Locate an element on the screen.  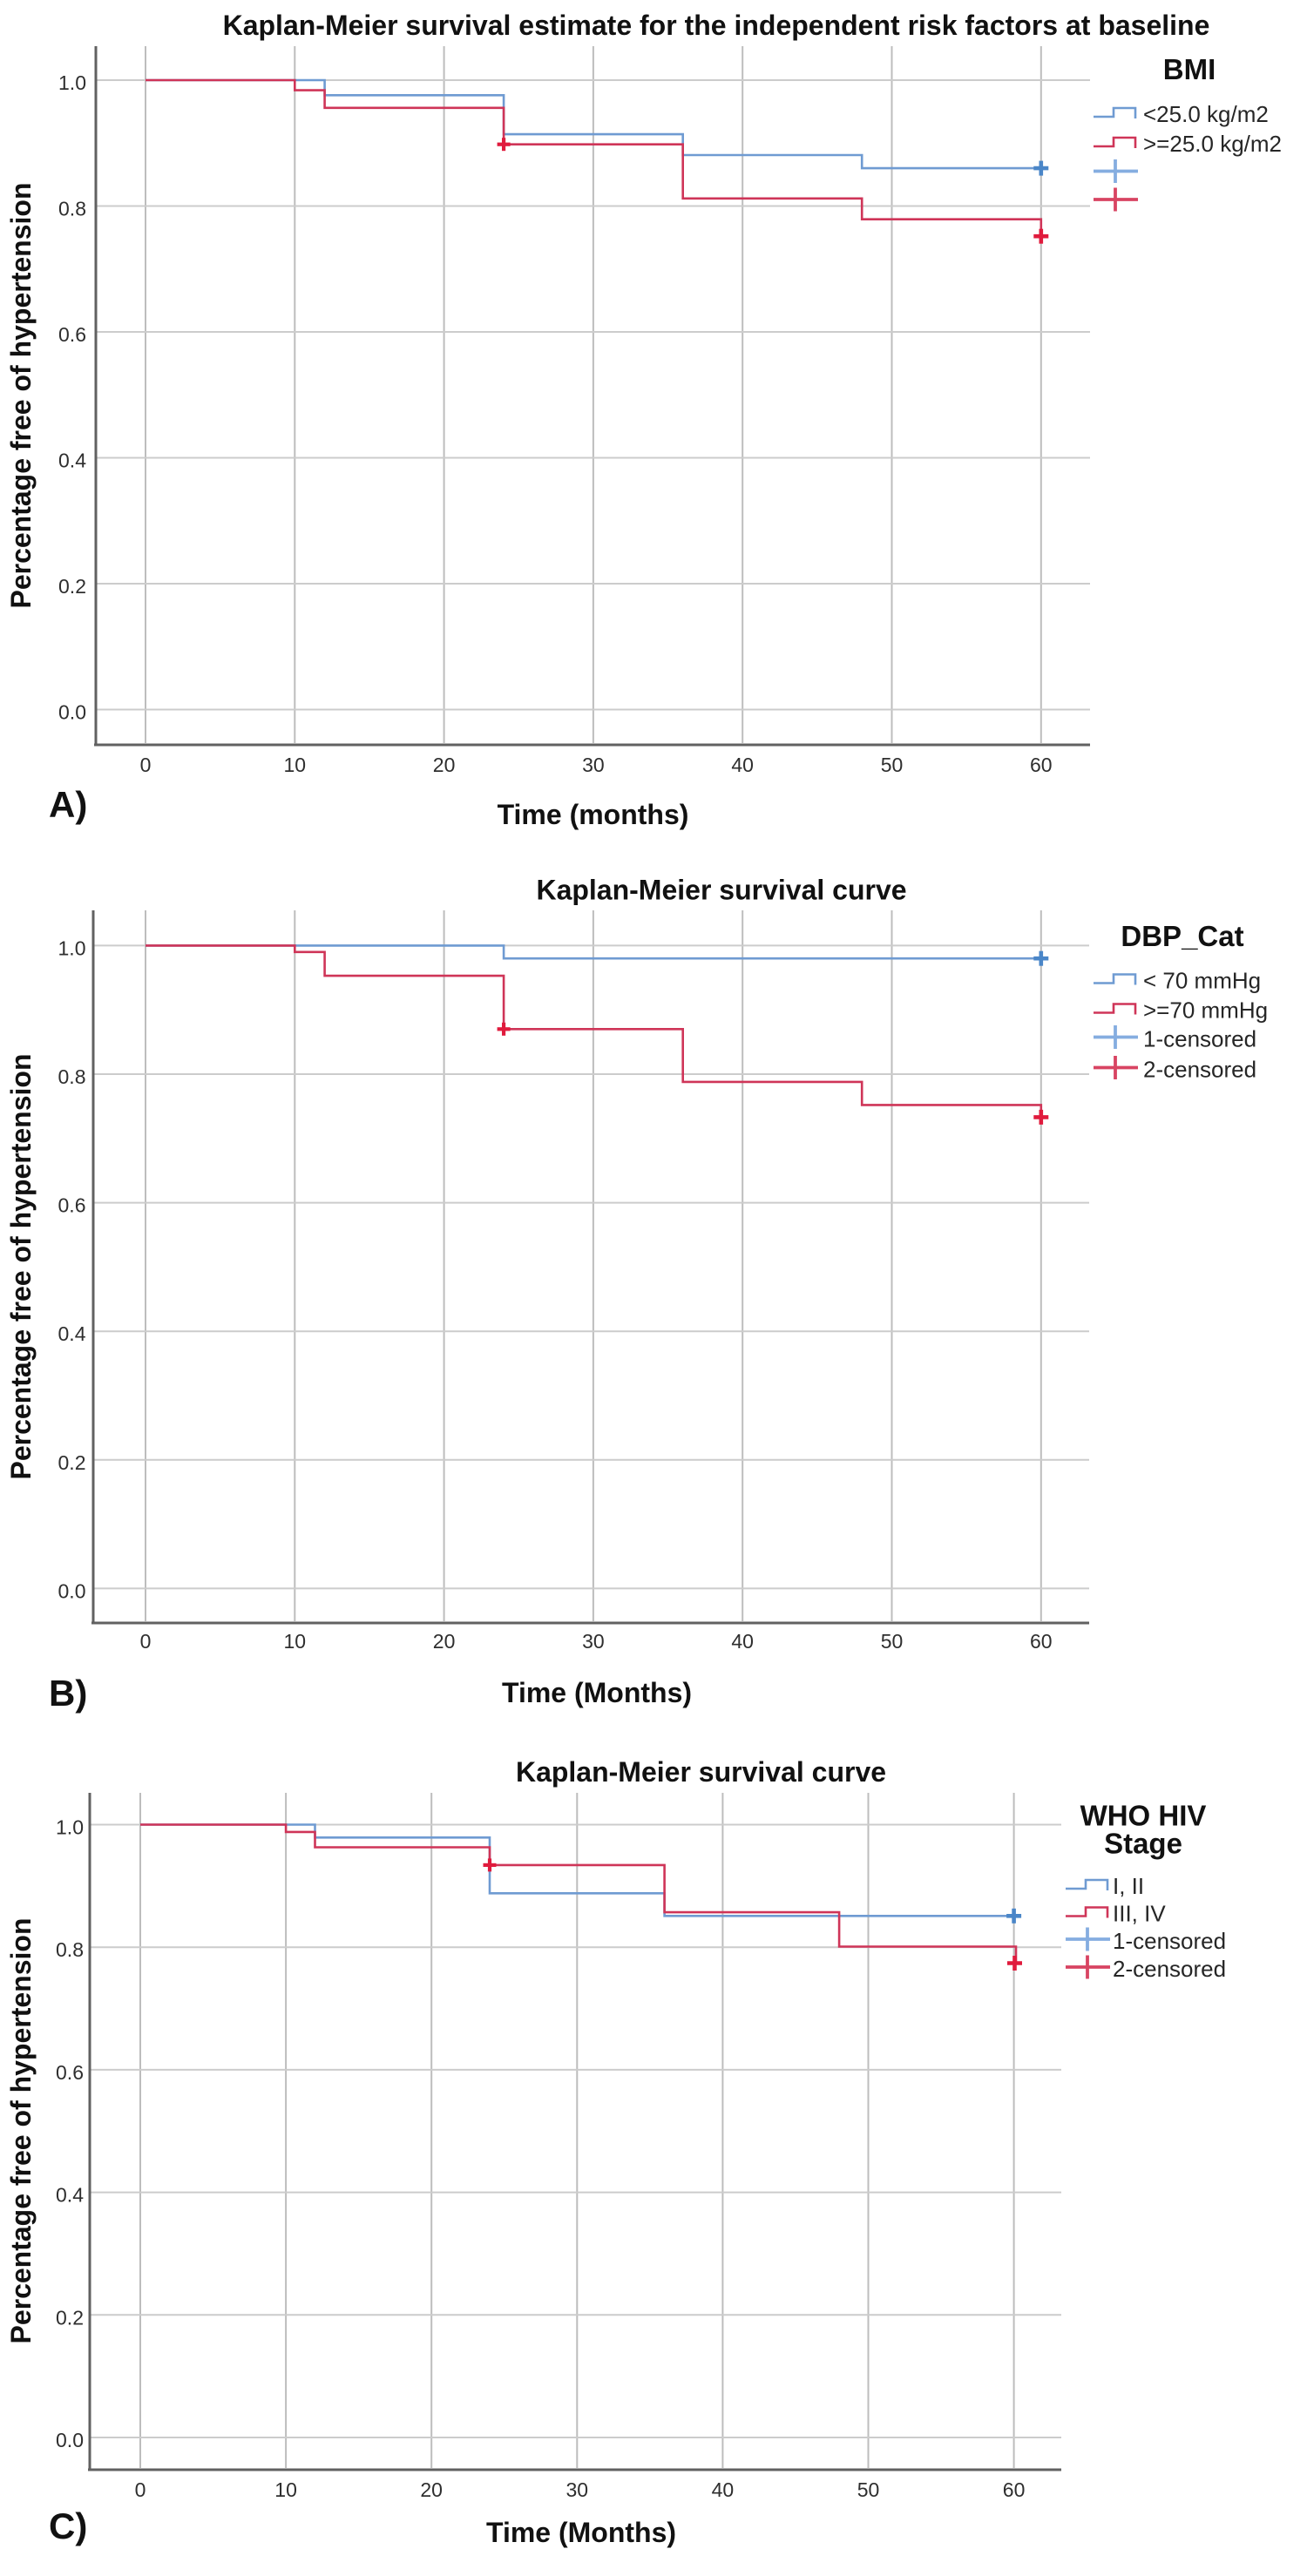
svg-text: B) is located at coordinates (68, 1693).